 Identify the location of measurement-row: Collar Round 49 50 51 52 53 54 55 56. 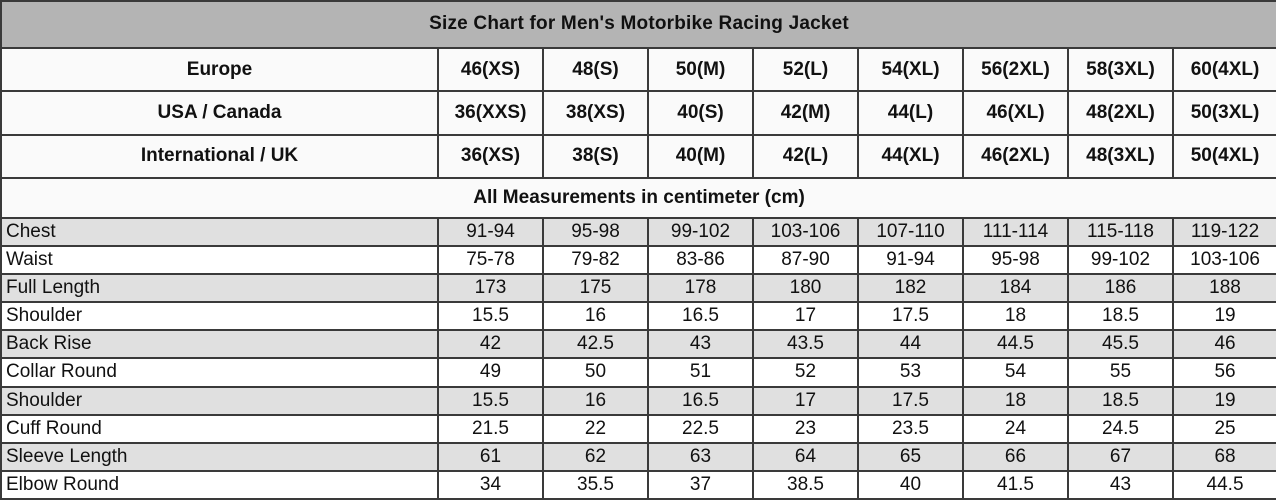
(638, 372).